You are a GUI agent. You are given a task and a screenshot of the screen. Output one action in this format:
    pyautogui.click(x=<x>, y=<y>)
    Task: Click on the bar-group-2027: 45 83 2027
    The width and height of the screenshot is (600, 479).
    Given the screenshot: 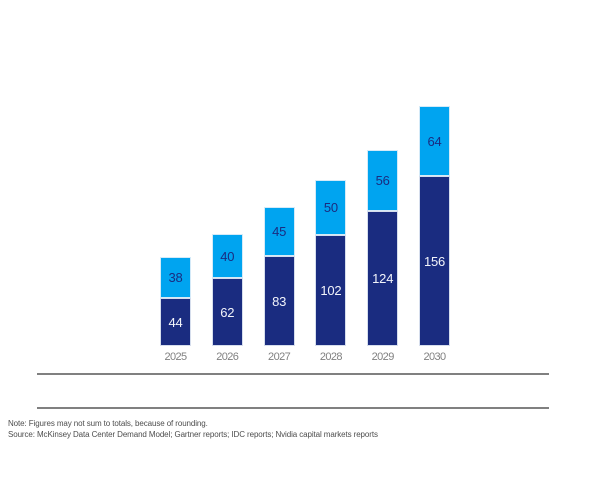 What is the action you would take?
    pyautogui.click(x=279, y=285)
    